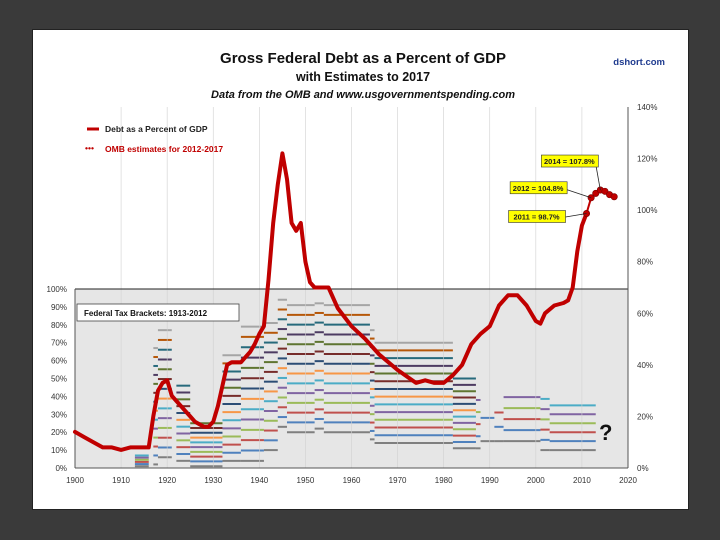 The height and width of the screenshot is (540, 720). I want to click on y-left-tick-label: 90%, so click(59, 307).